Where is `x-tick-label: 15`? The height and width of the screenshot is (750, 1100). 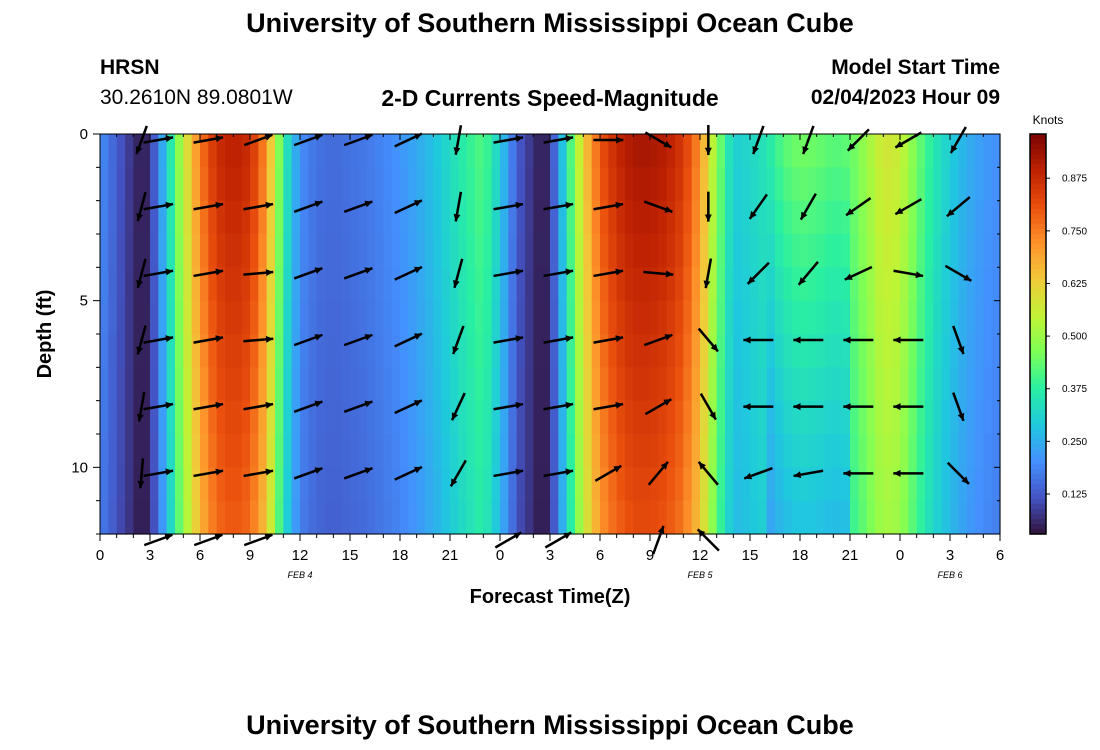
x-tick-label: 15 is located at coordinates (750, 555).